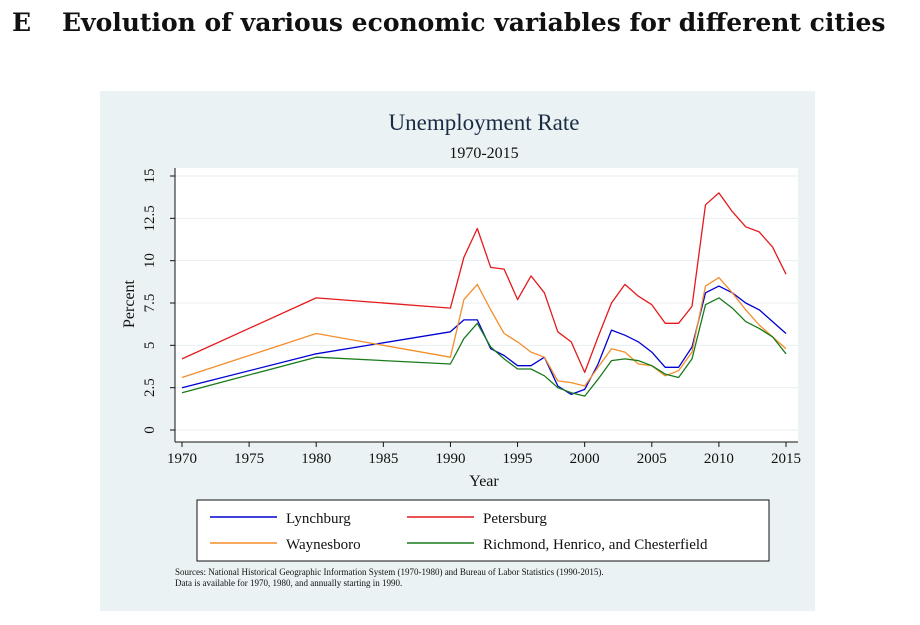 This screenshot has width=920, height=625. Describe the element at coordinates (323, 545) in the screenshot. I see `legend-label-waynesboro: Waynesboro` at that location.